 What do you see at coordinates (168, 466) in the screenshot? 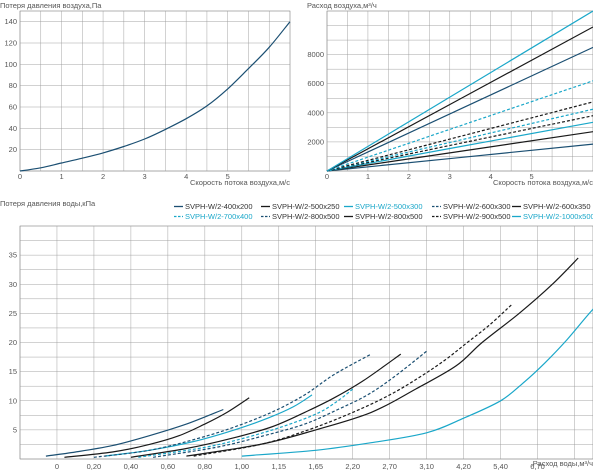
I see `x-tick-label: 0,60` at bounding box center [168, 466].